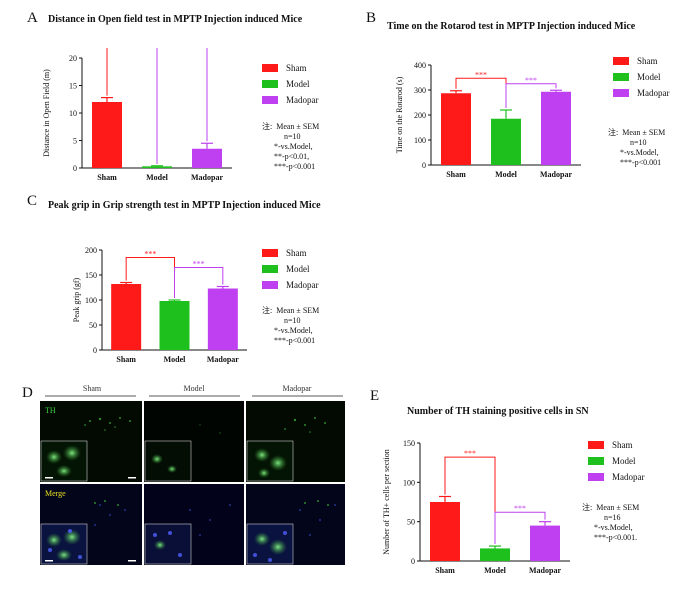  What do you see at coordinates (195, 389) in the screenshot?
I see `micrograph-col-model: Model` at bounding box center [195, 389].